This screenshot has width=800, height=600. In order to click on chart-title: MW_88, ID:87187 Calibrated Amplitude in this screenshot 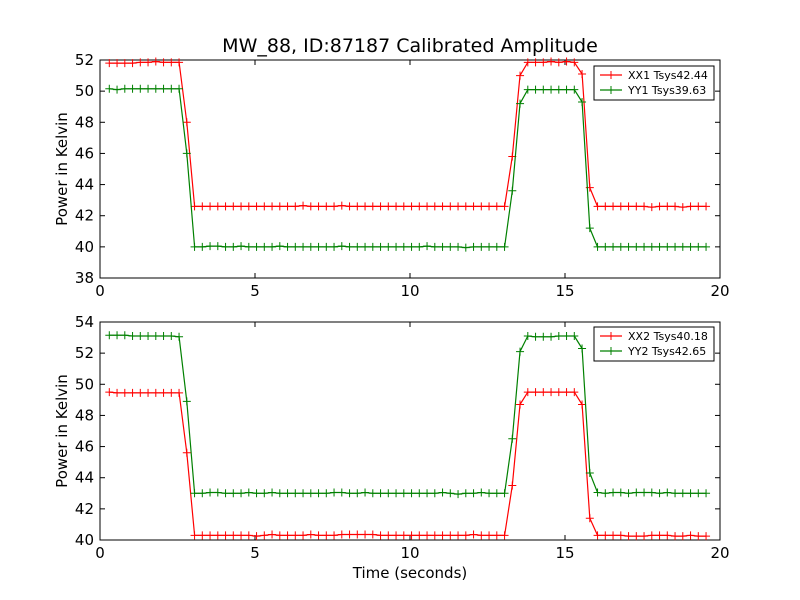, I will do `click(410, 46)`.